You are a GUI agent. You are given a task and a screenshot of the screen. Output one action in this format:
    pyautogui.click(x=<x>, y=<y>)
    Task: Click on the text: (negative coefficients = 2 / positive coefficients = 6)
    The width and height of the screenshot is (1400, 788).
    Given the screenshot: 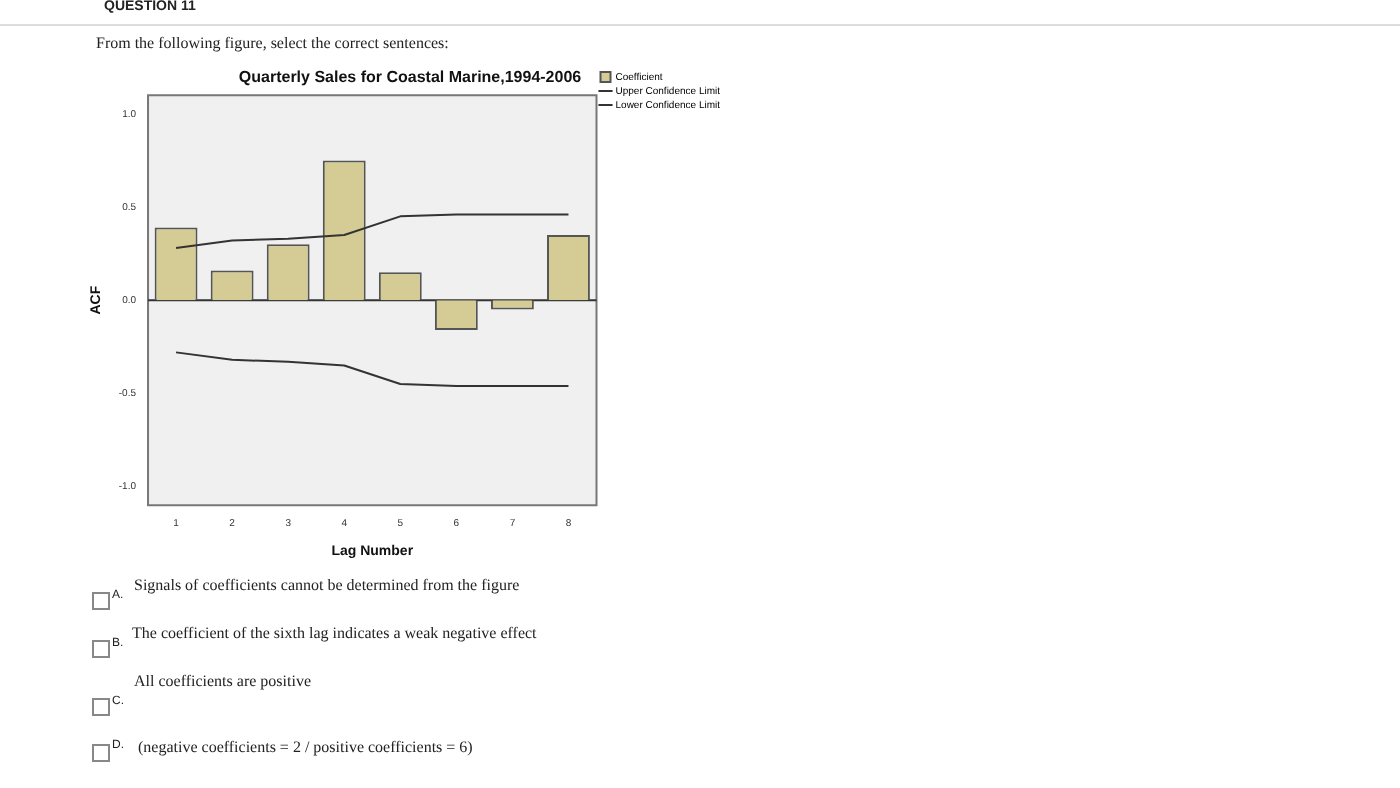 What is the action you would take?
    pyautogui.click(x=305, y=747)
    